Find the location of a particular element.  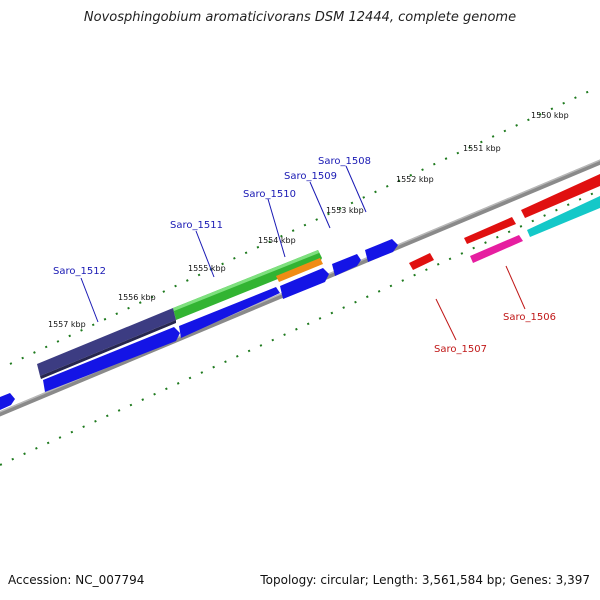

accession-text: Accession: NC_007794 is located at coordinates (76, 580).